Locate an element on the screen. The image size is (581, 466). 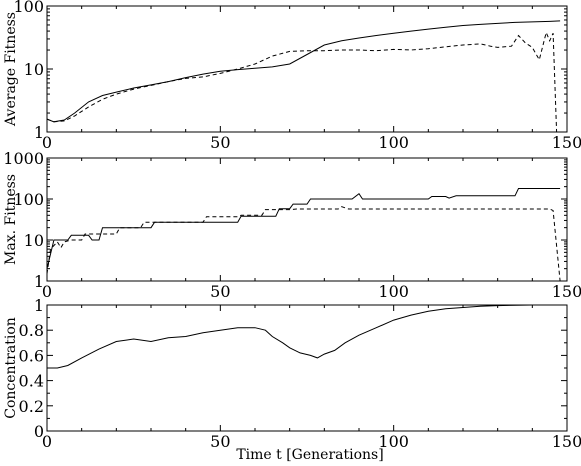
concentration-series-solid-line is located at coordinates (304, 336).